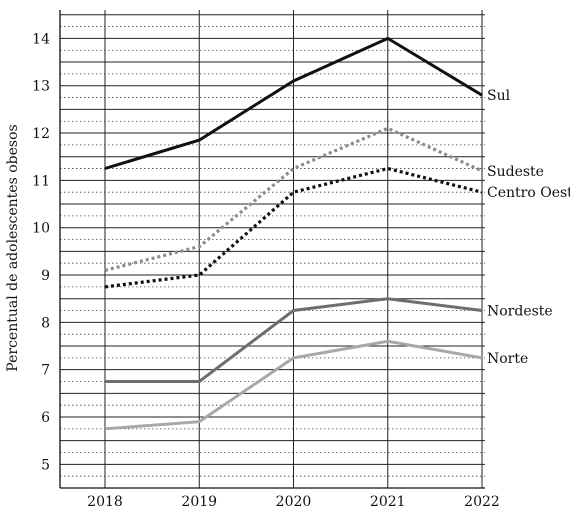  Describe the element at coordinates (41, 39) in the screenshot. I see `y-tick-label: 14` at that location.